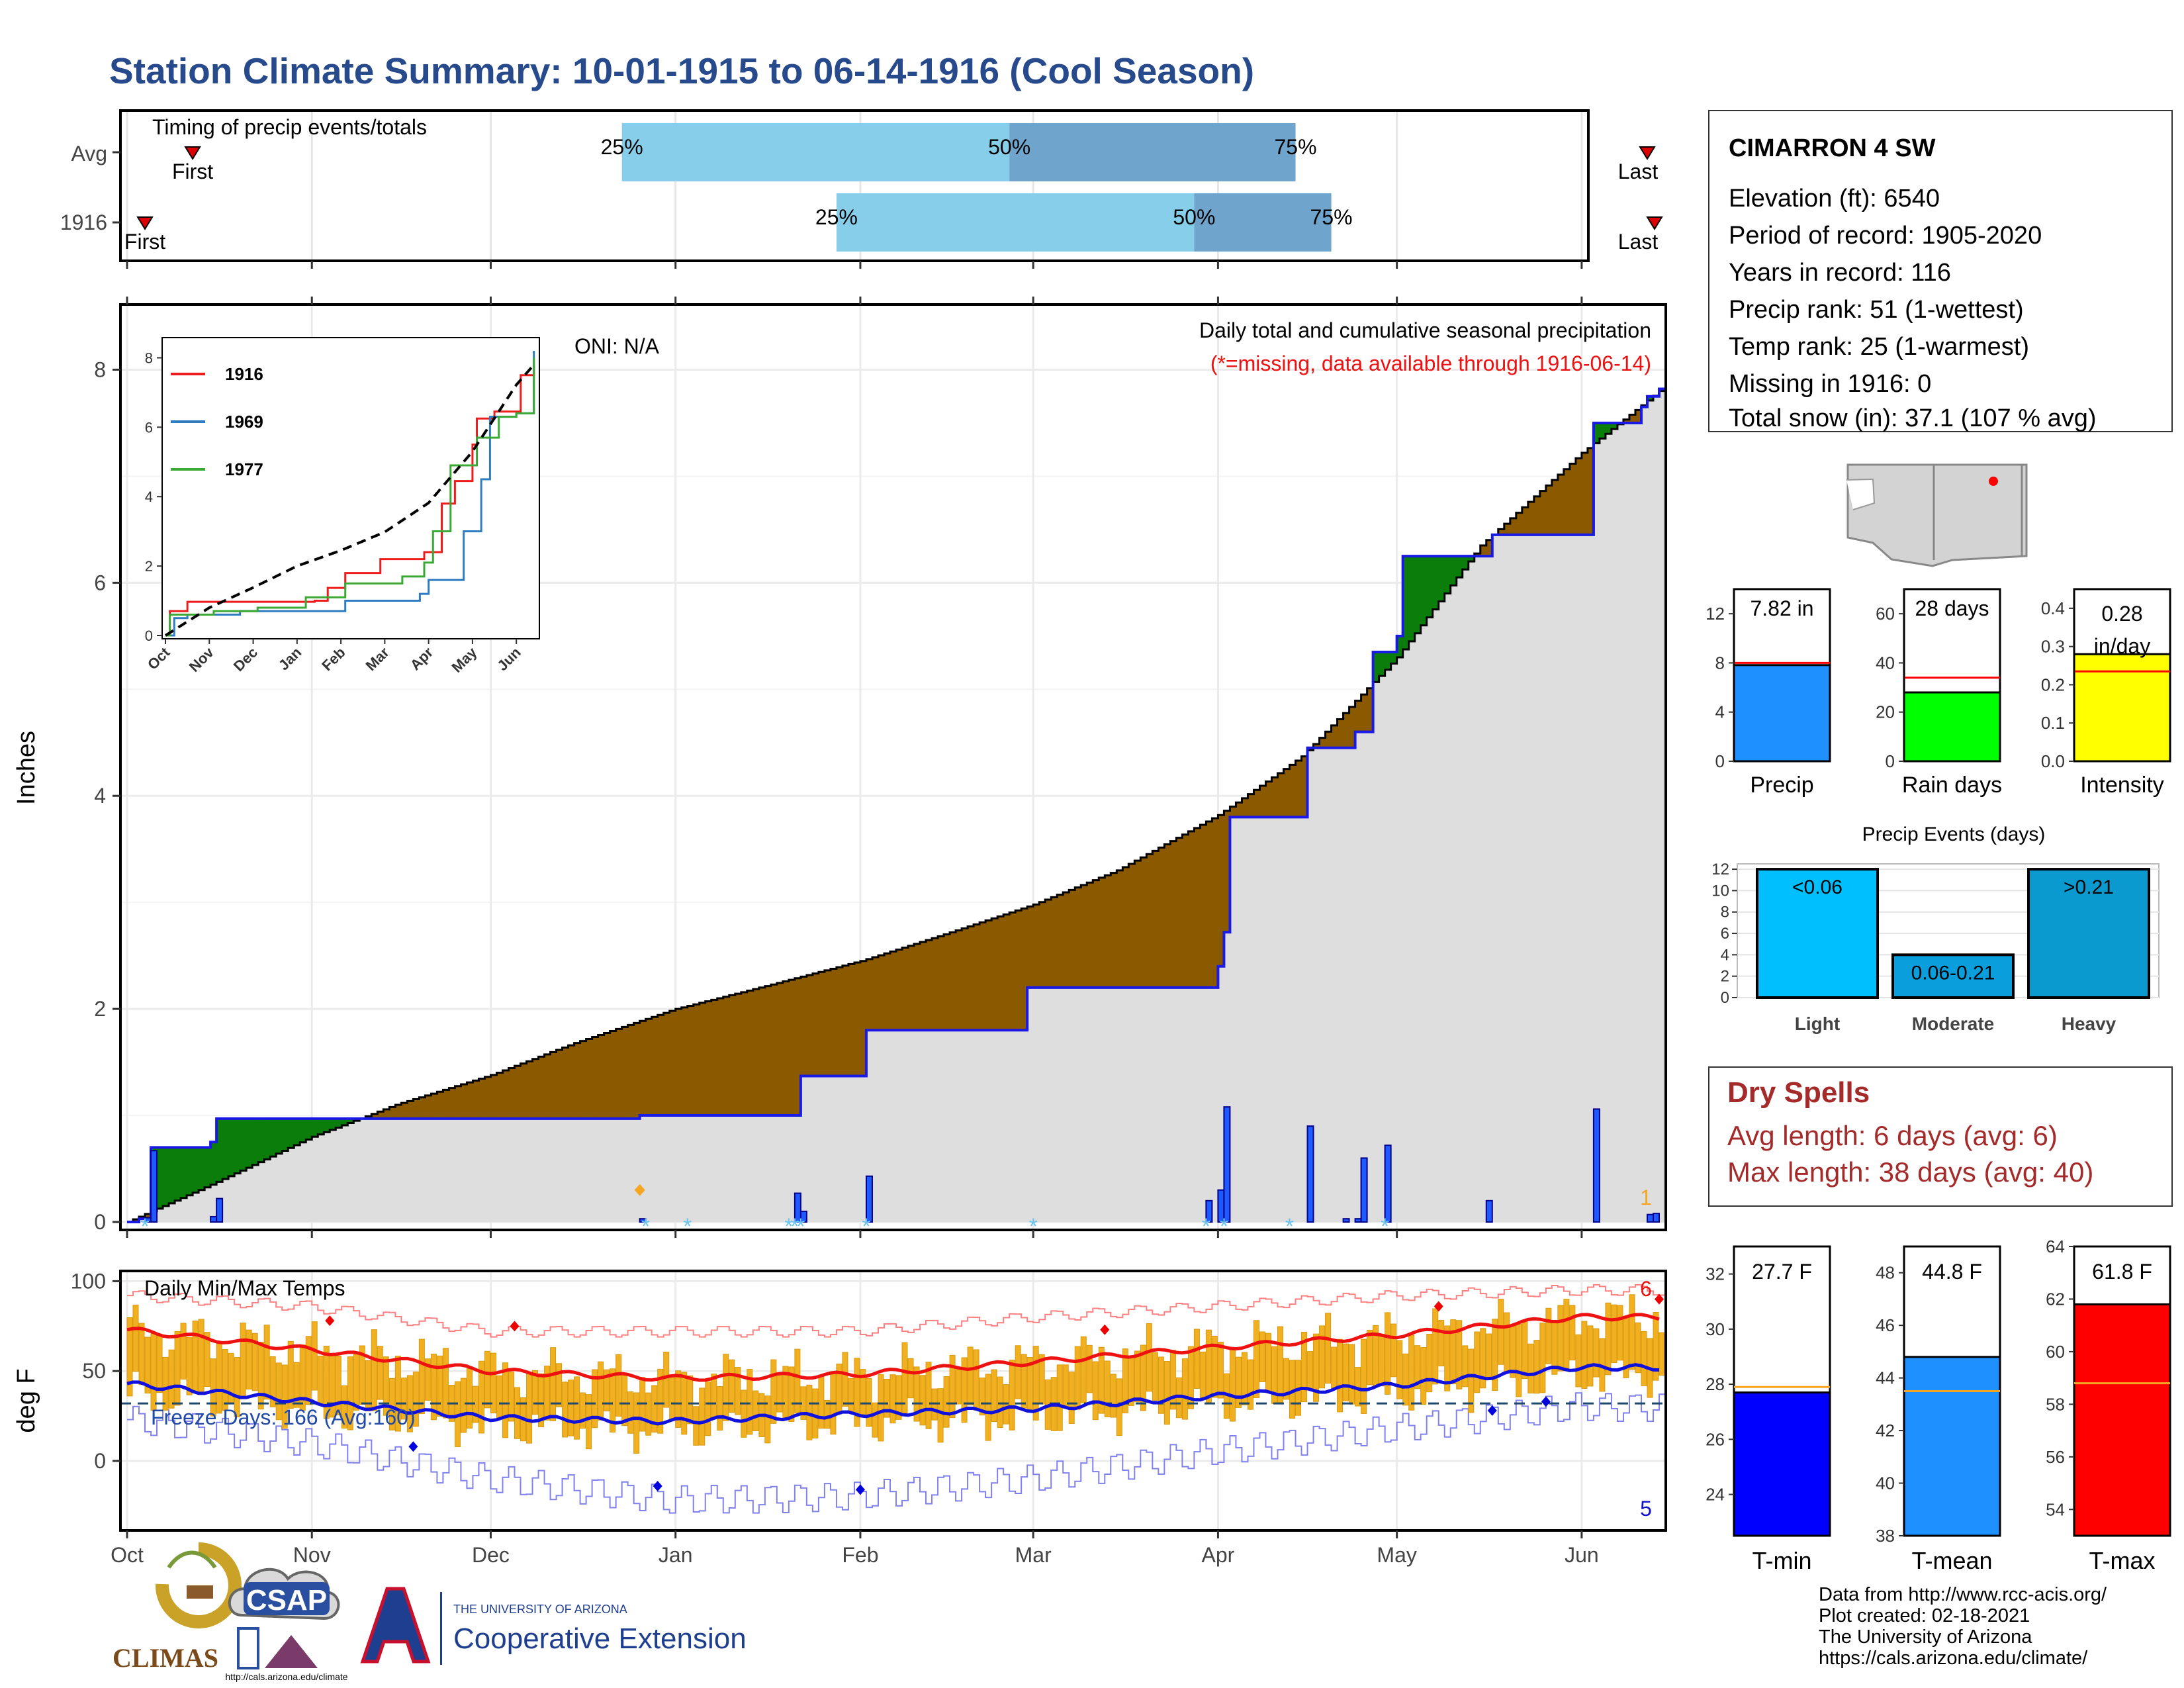 The height and width of the screenshot is (1688, 2184). Describe the element at coordinates (1194, 217) in the screenshot. I see `timing-p50-label: 50%` at that location.